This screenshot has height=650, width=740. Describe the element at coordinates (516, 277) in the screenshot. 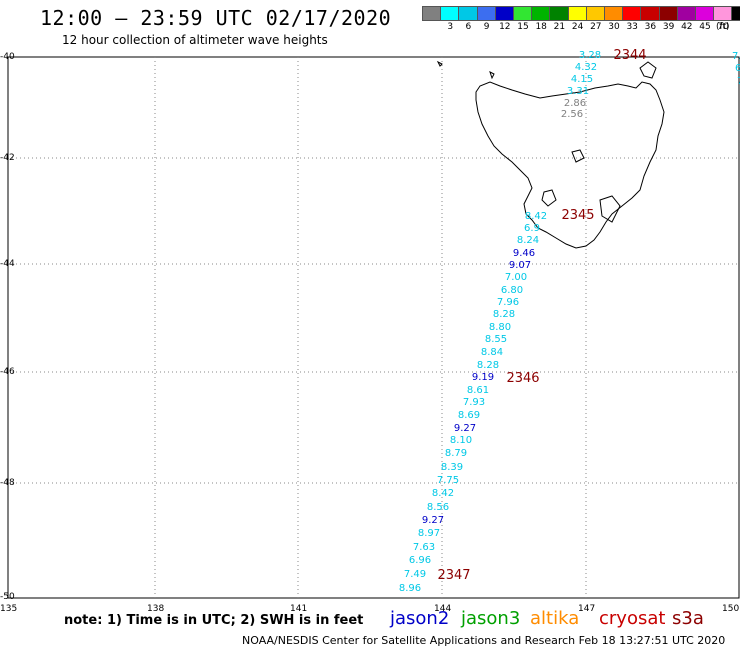

I see `wave-height-label: 7.00` at that location.